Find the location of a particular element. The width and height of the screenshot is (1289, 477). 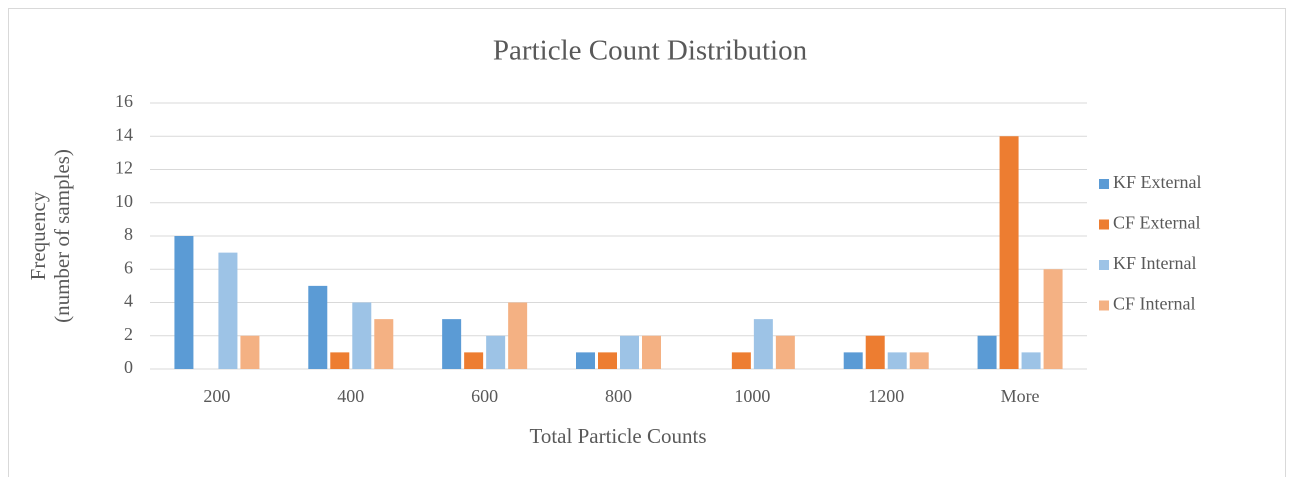

legend-label: CF External is located at coordinates (1157, 223).